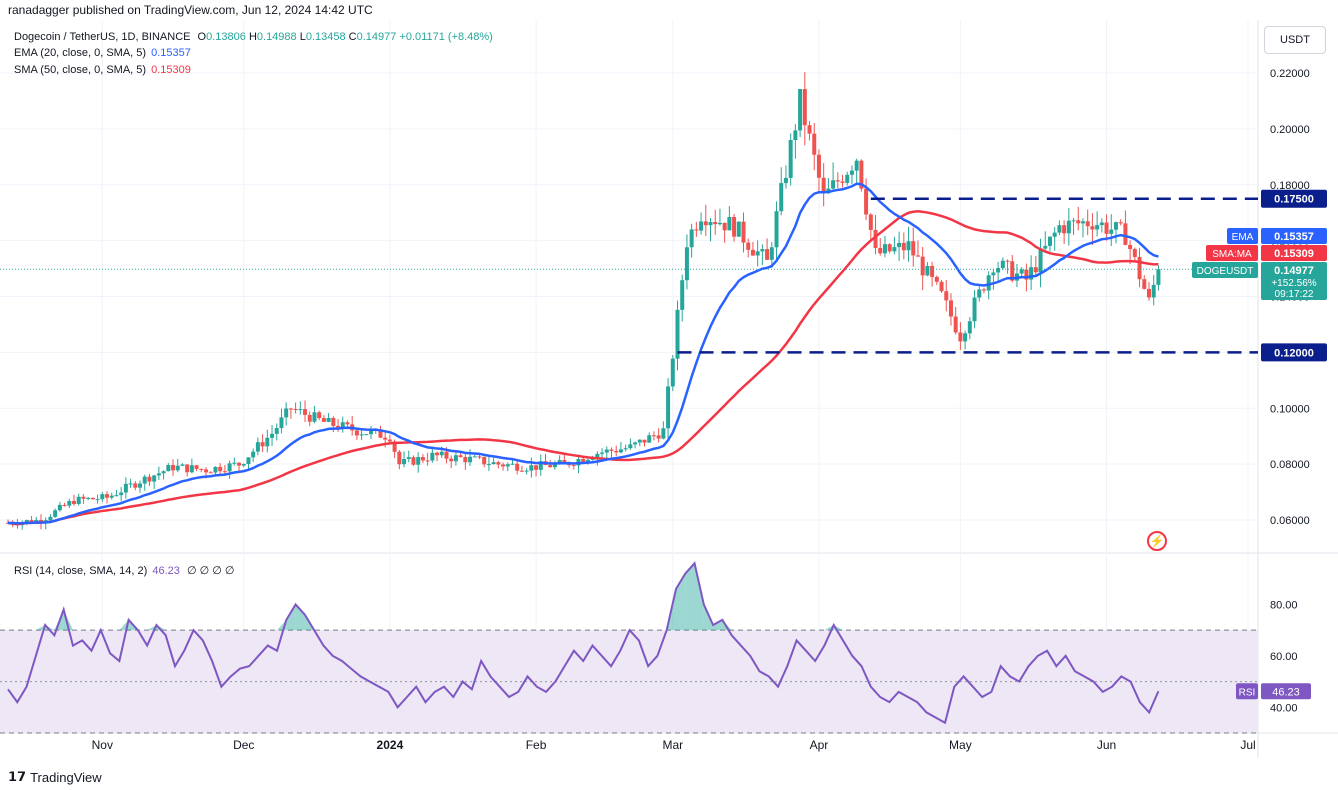 The width and height of the screenshot is (1338, 790). What do you see at coordinates (674, 745) in the screenshot?
I see `time-axis: Nov Dec 2024 Feb Mar Apr May Jun Jul` at bounding box center [674, 745].